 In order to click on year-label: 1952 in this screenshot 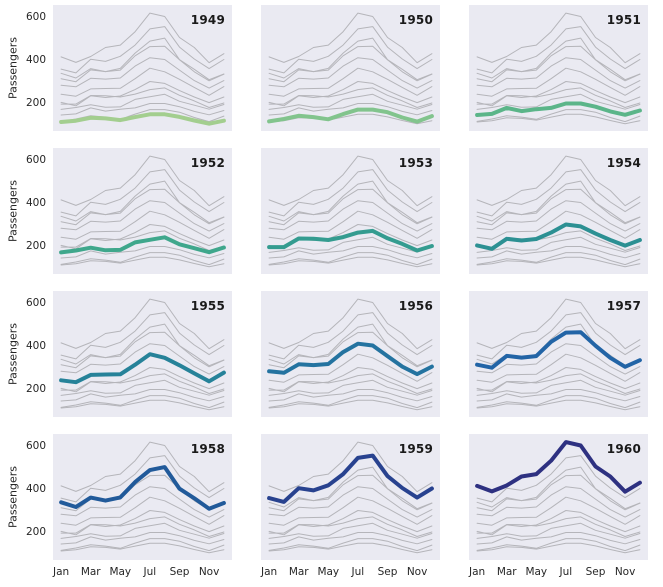, I will do `click(207, 163)`.